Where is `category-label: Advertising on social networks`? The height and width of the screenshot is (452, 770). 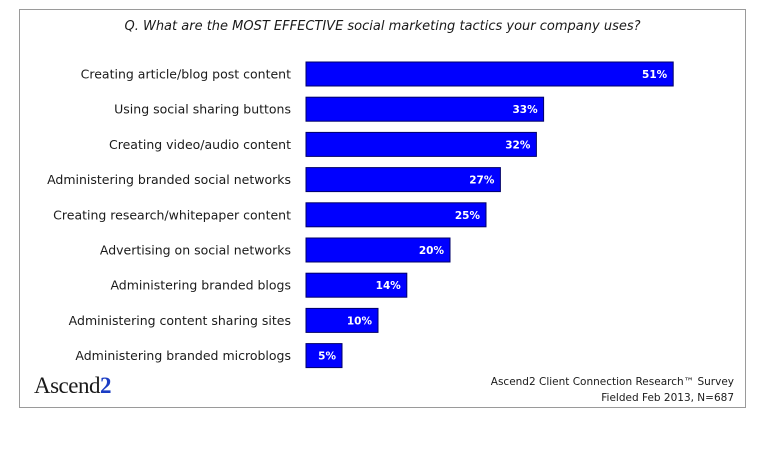
category-label: Advertising on social networks is located at coordinates (195, 250).